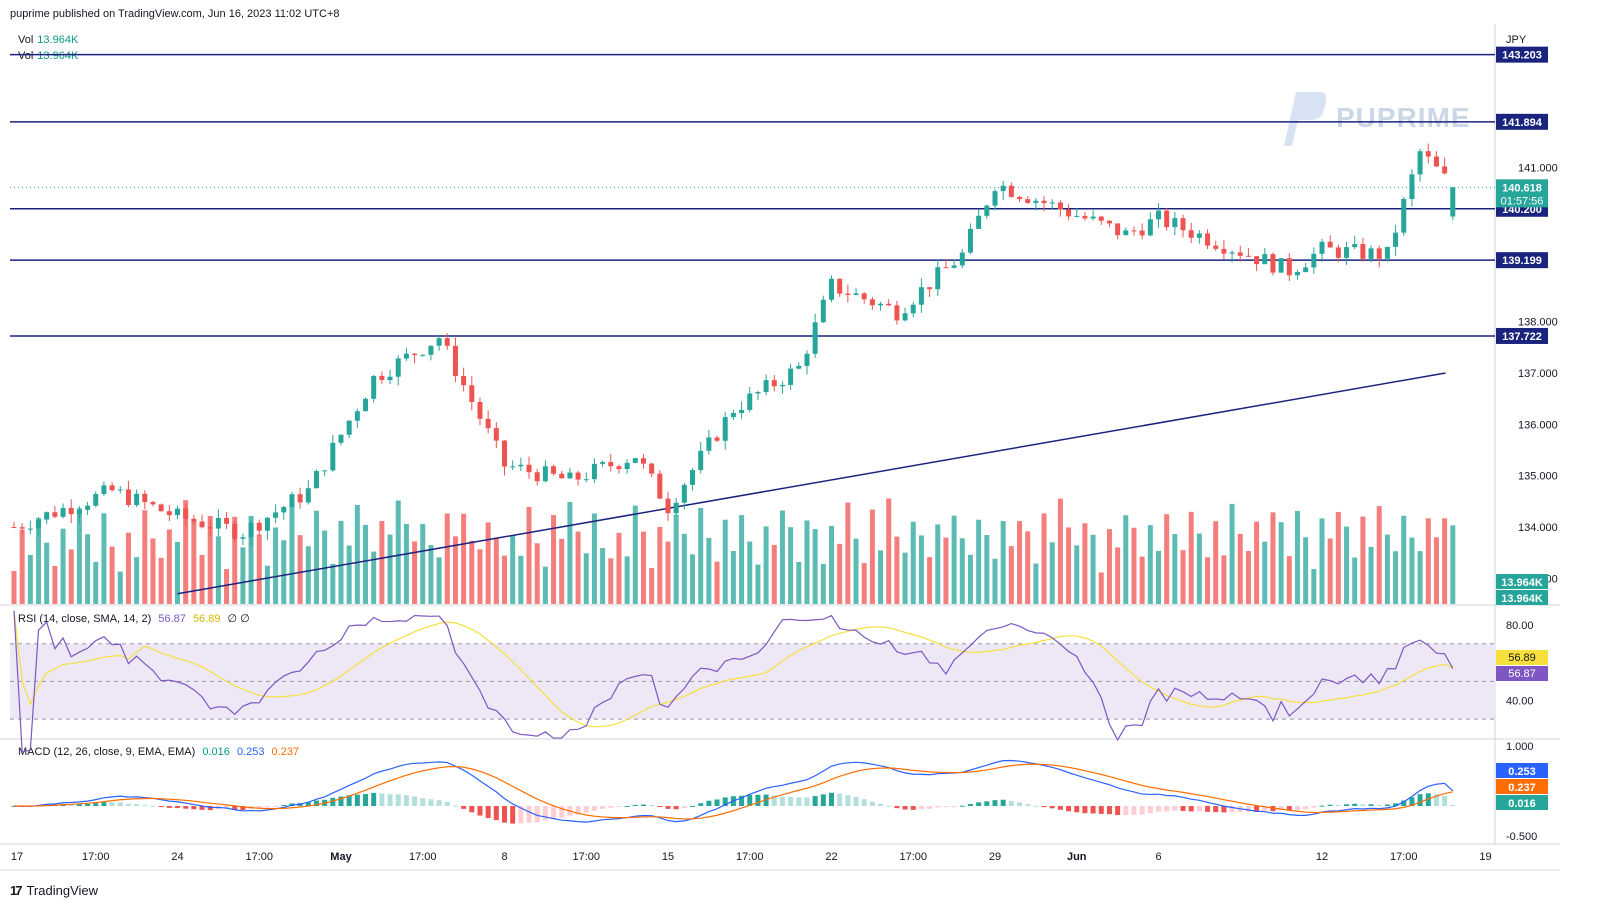 Image resolution: width=1600 pixels, height=920 pixels. What do you see at coordinates (913, 857) in the screenshot?
I see `time-axis-label: 17:00` at bounding box center [913, 857].